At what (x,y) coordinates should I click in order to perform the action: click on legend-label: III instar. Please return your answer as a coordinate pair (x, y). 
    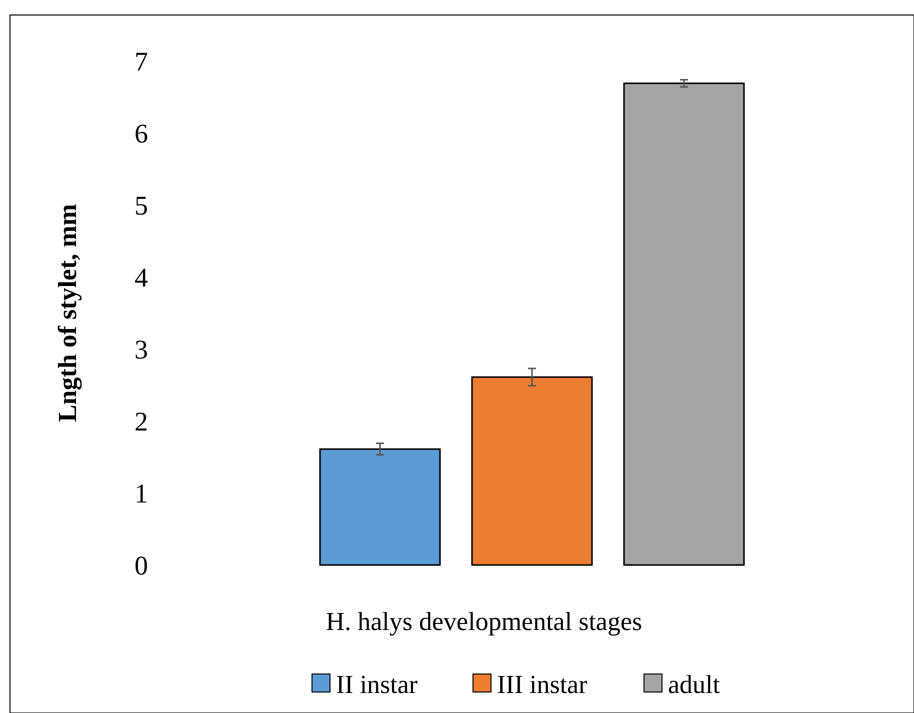
    Looking at the image, I should click on (542, 685).